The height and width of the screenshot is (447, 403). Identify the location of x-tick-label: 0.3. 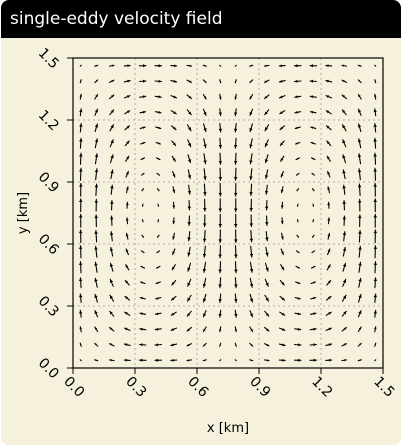
(135, 387).